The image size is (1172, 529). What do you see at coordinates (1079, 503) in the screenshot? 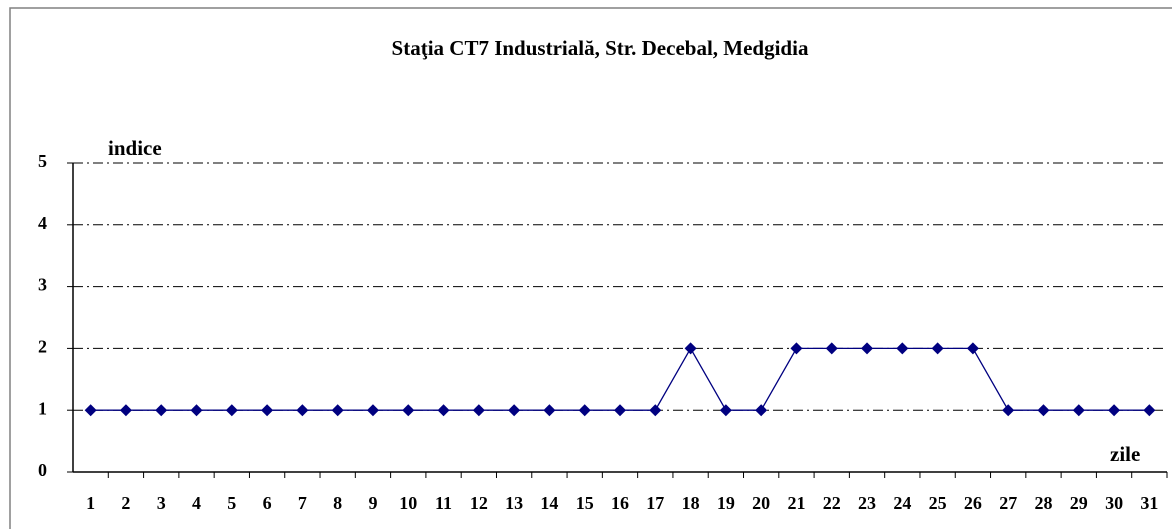
I see `x-tick-label: 29` at bounding box center [1079, 503].